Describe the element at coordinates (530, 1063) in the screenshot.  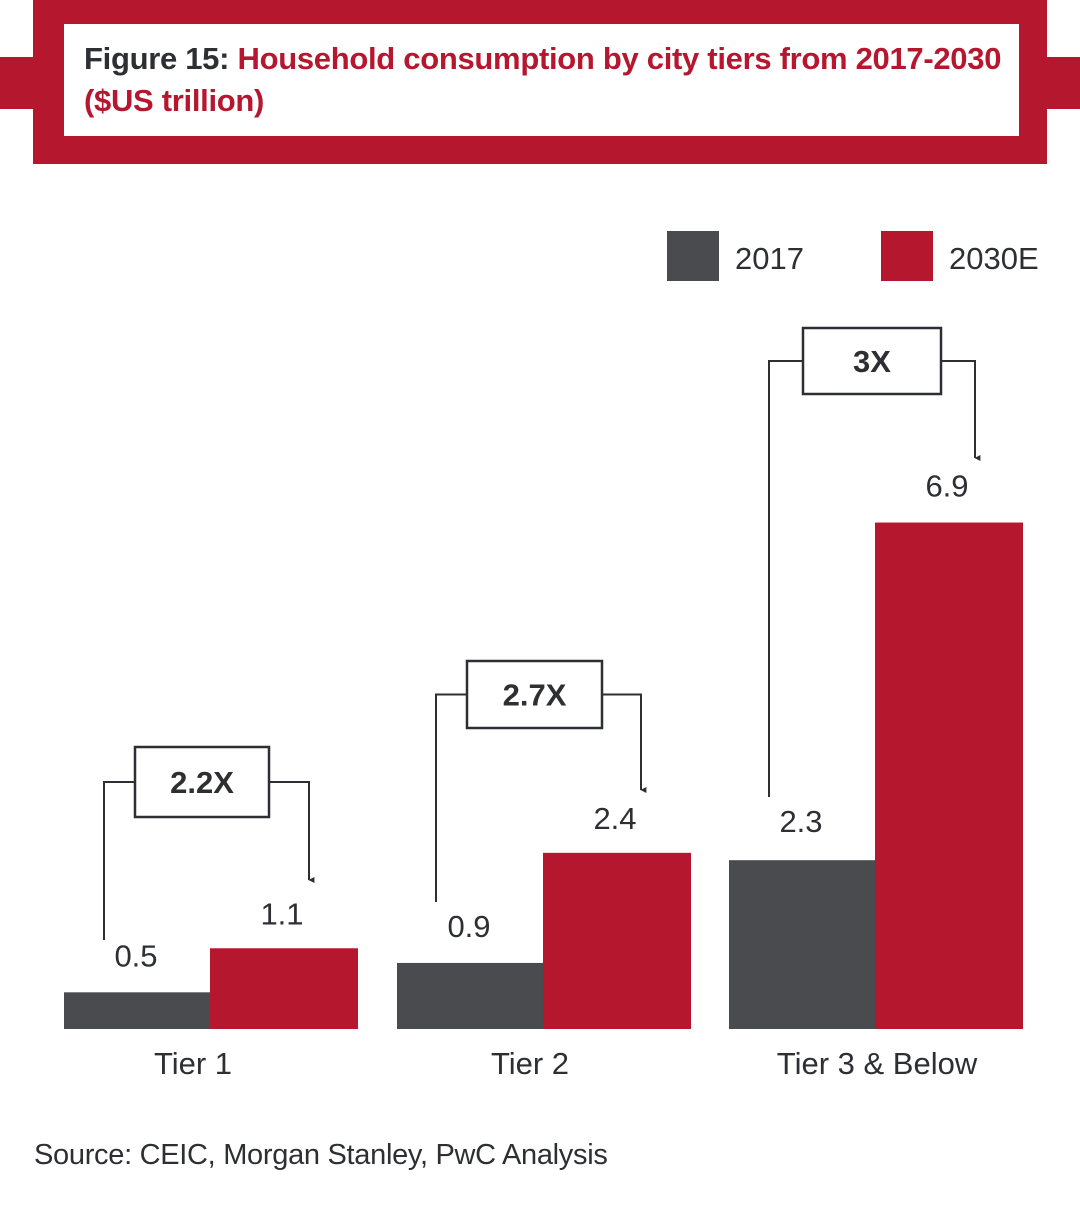
I see `category-label-2: Tier 2` at that location.